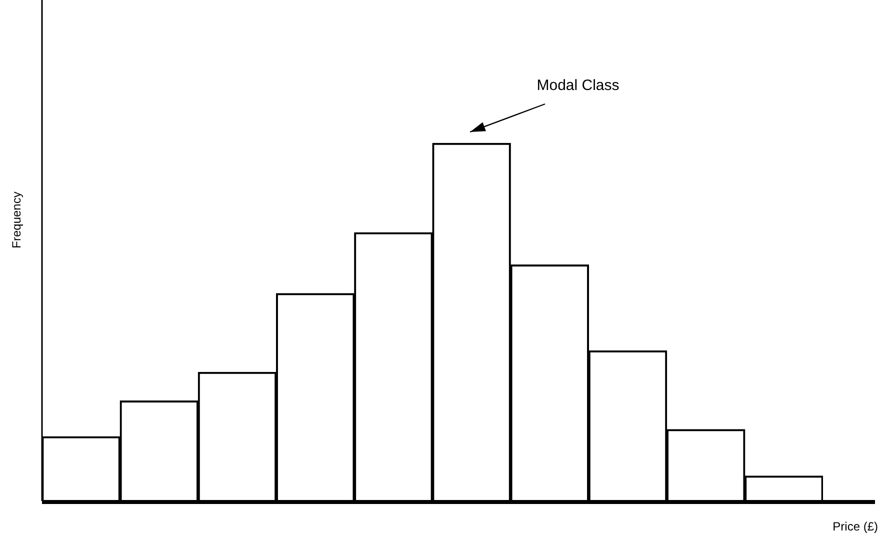 This screenshot has height=545, width=885. I want to click on x-axis-title: Price (£), so click(855, 526).